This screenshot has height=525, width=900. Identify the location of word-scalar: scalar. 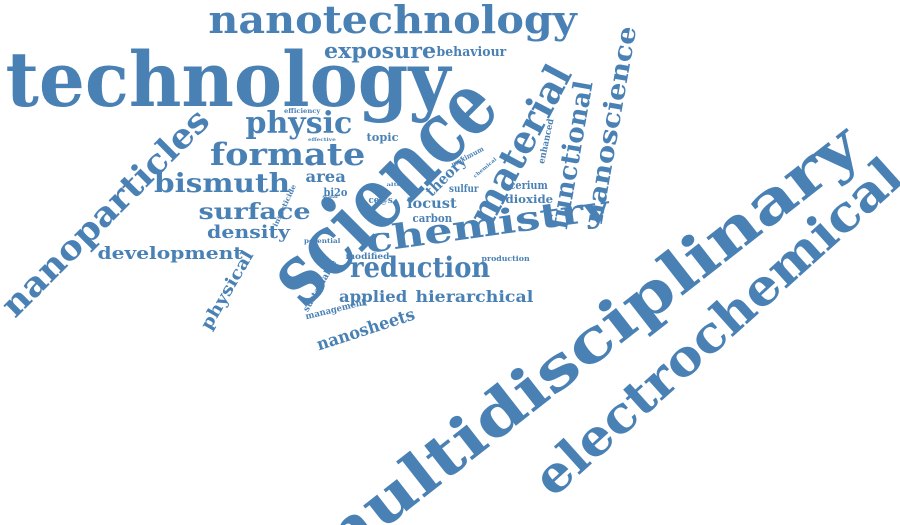
(329, 196).